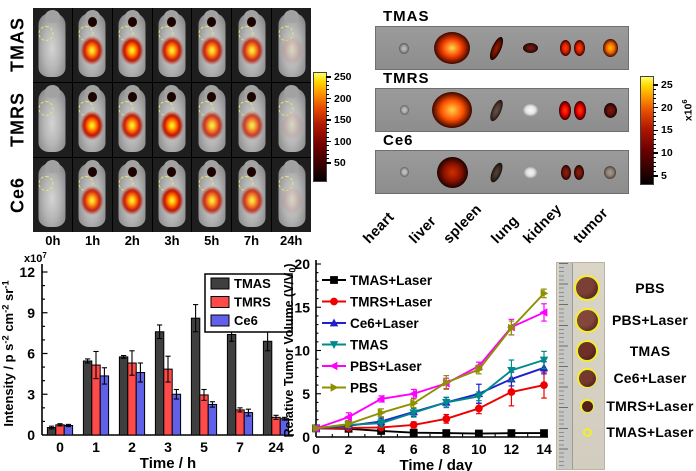  Describe the element at coordinates (31, 354) in the screenshot. I see `y-tick-label: 6` at that location.